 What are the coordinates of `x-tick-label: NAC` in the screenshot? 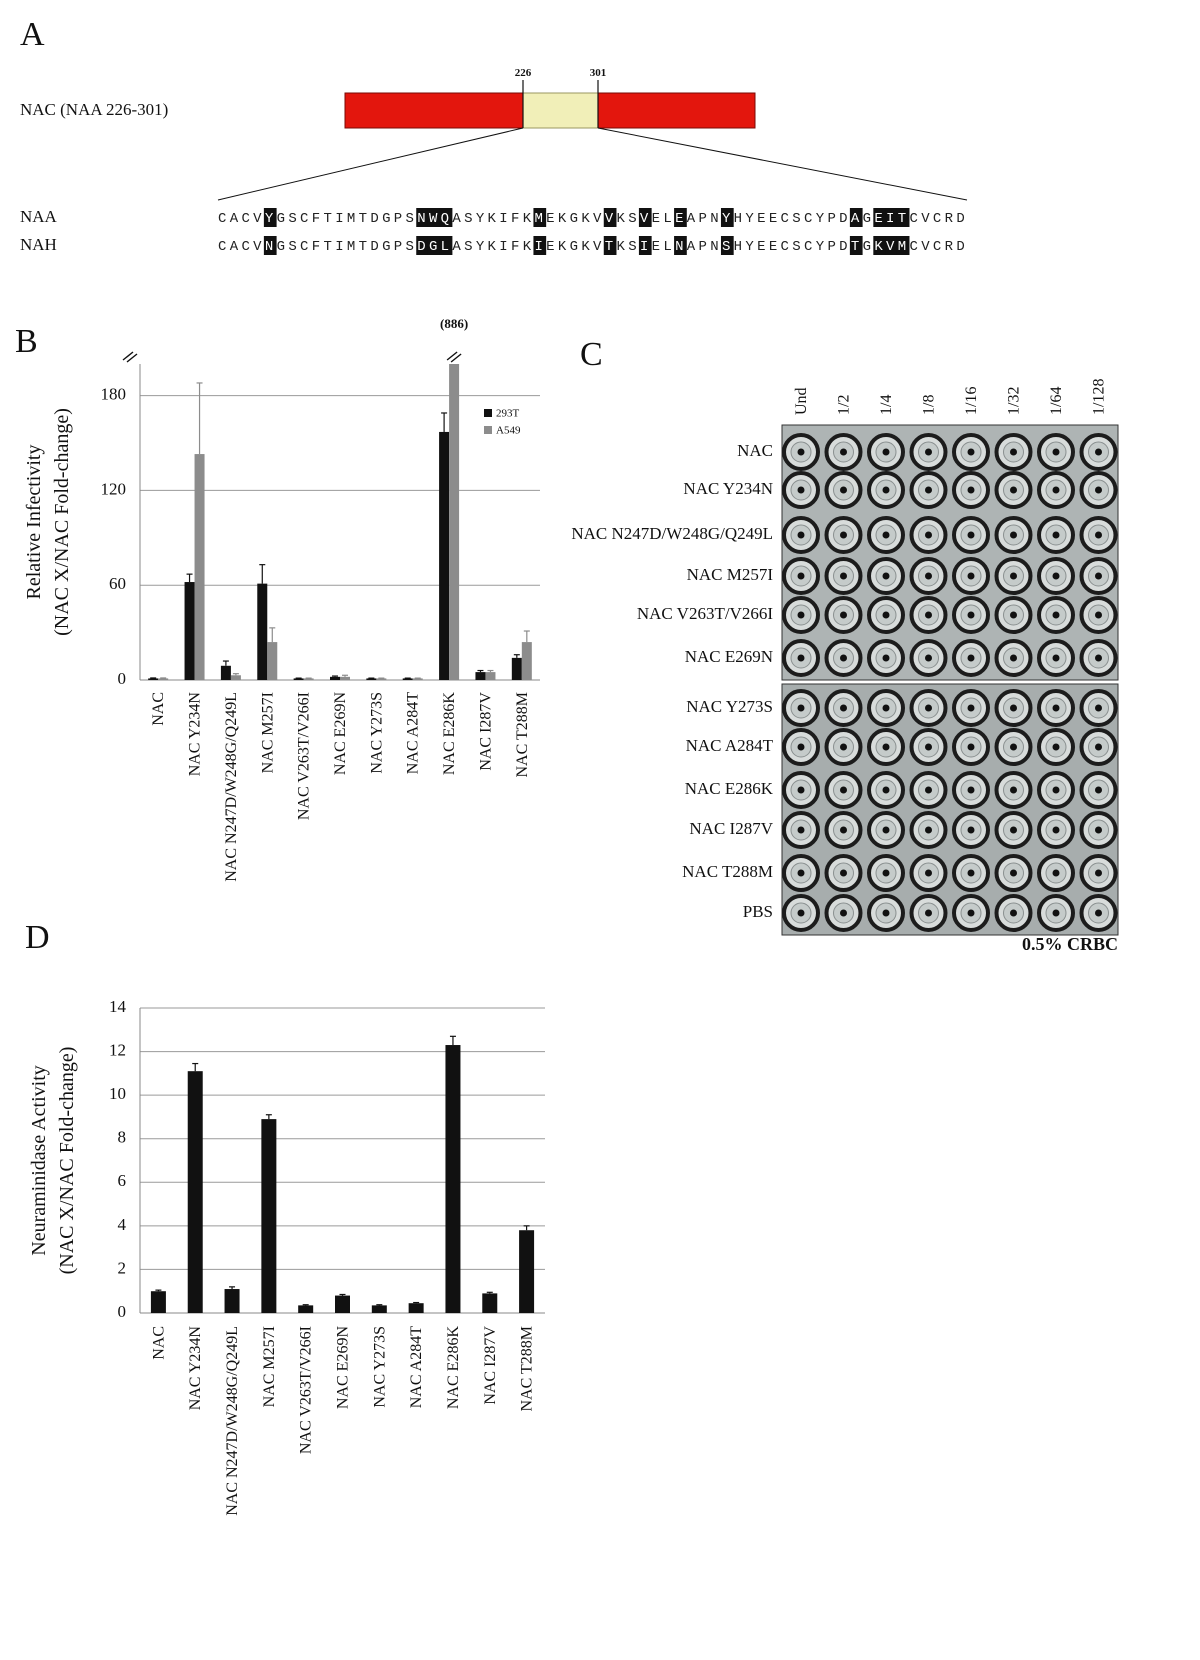 It's located at (158, 1343).